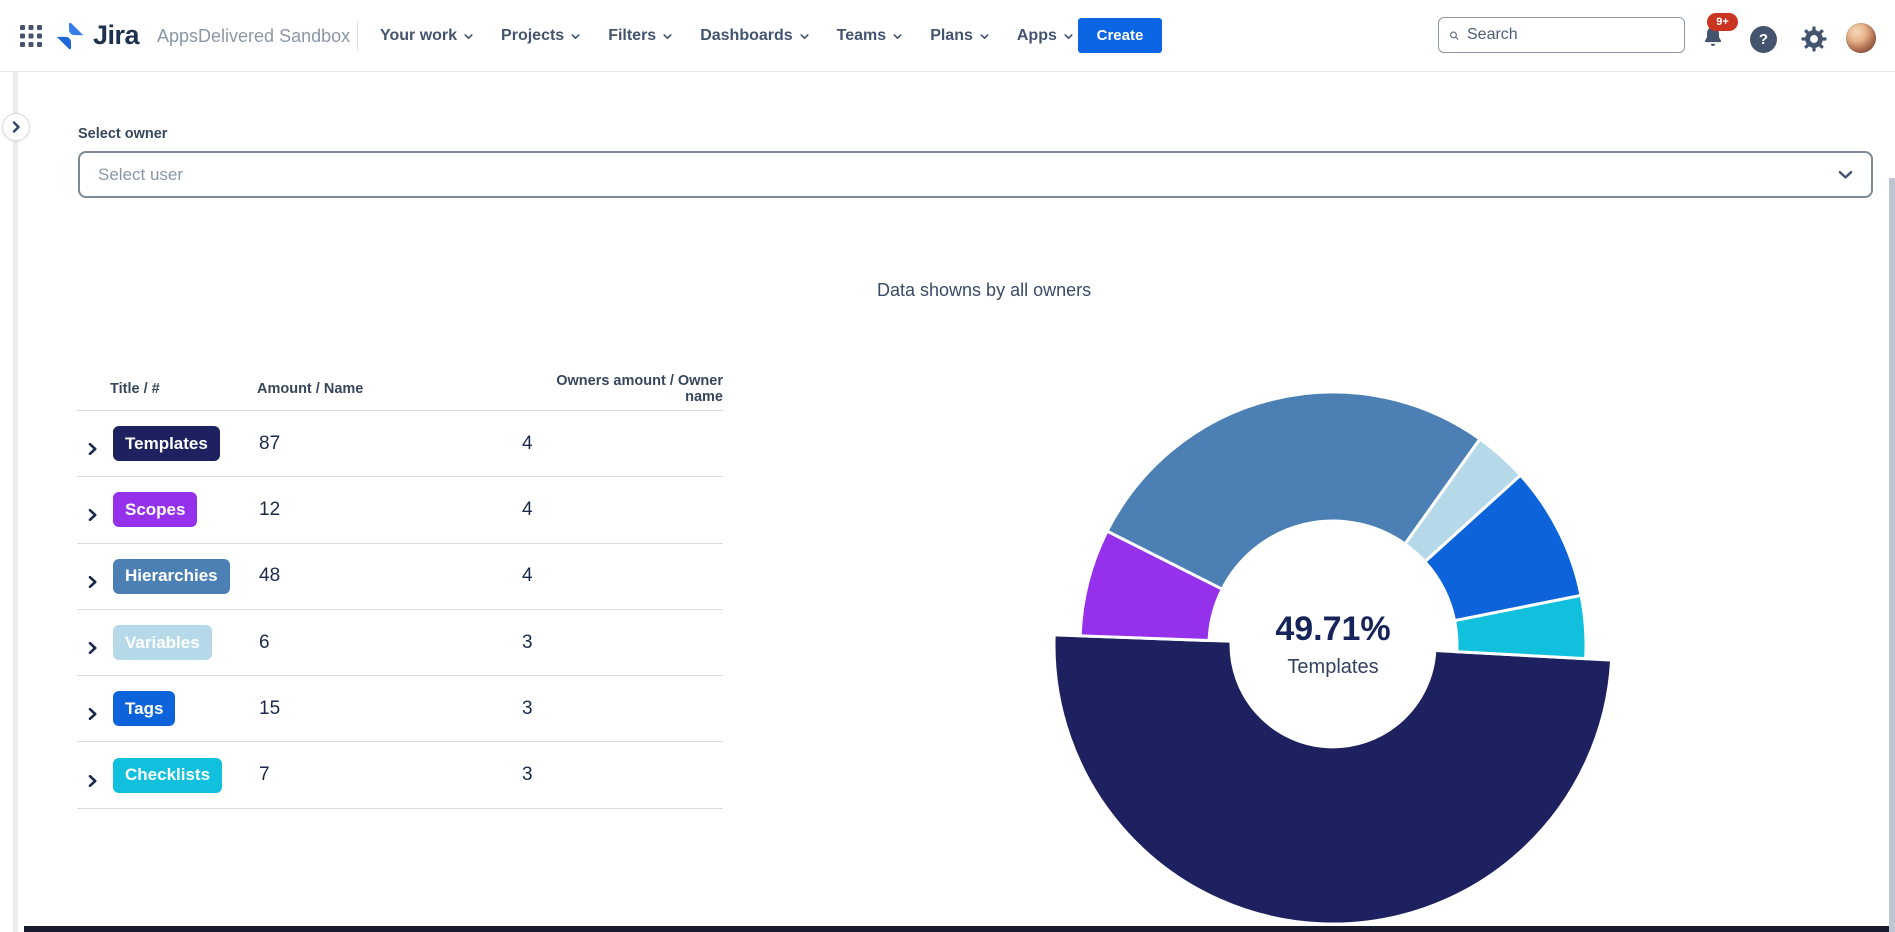 The height and width of the screenshot is (932, 1895). I want to click on title-cell: Templates, so click(167, 444).